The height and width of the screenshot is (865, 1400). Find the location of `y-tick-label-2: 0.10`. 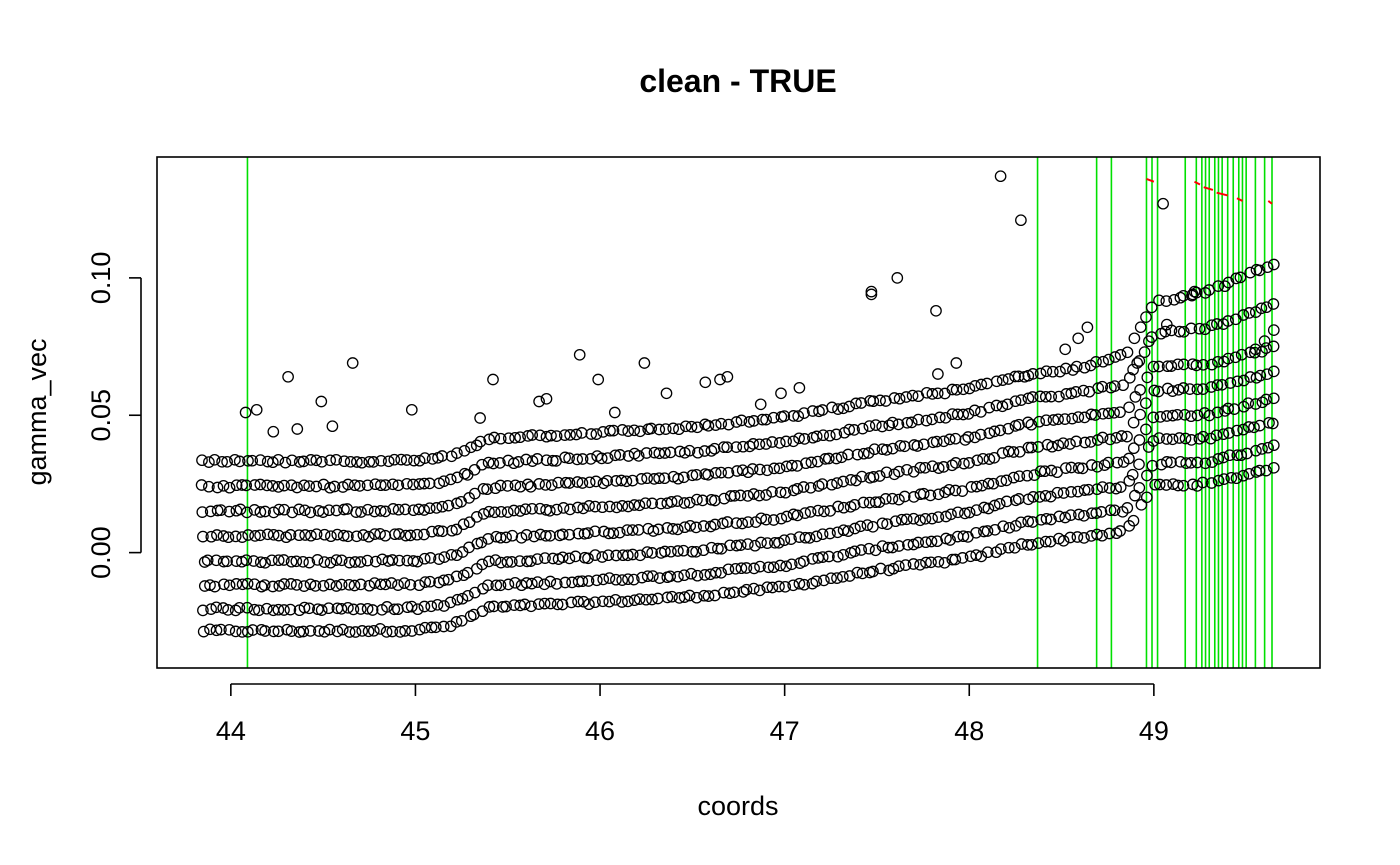

y-tick-label-2: 0.10 is located at coordinates (101, 278).